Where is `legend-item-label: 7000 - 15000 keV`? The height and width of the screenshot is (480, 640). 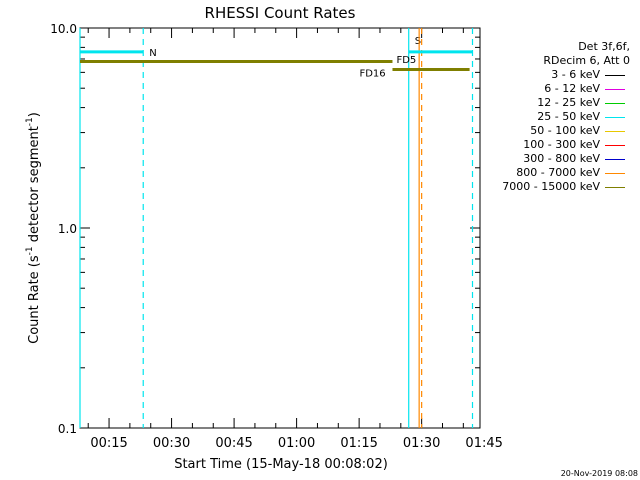 legend-item-label: 7000 - 15000 keV is located at coordinates (551, 186).